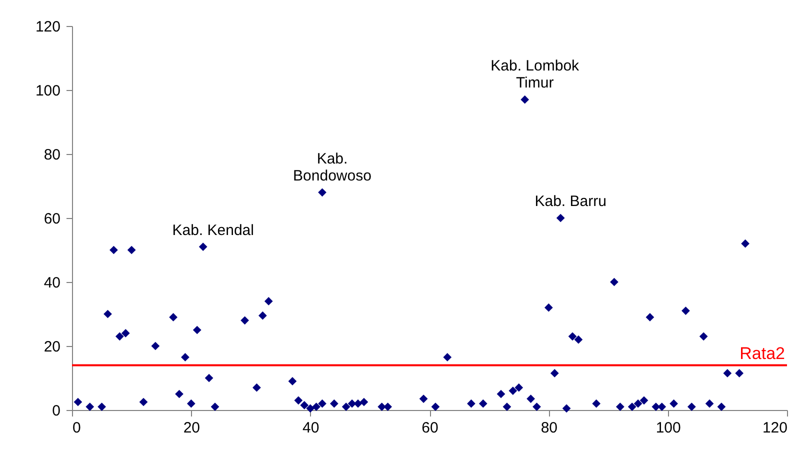  I want to click on y-tick-label: 20, so click(52, 347).